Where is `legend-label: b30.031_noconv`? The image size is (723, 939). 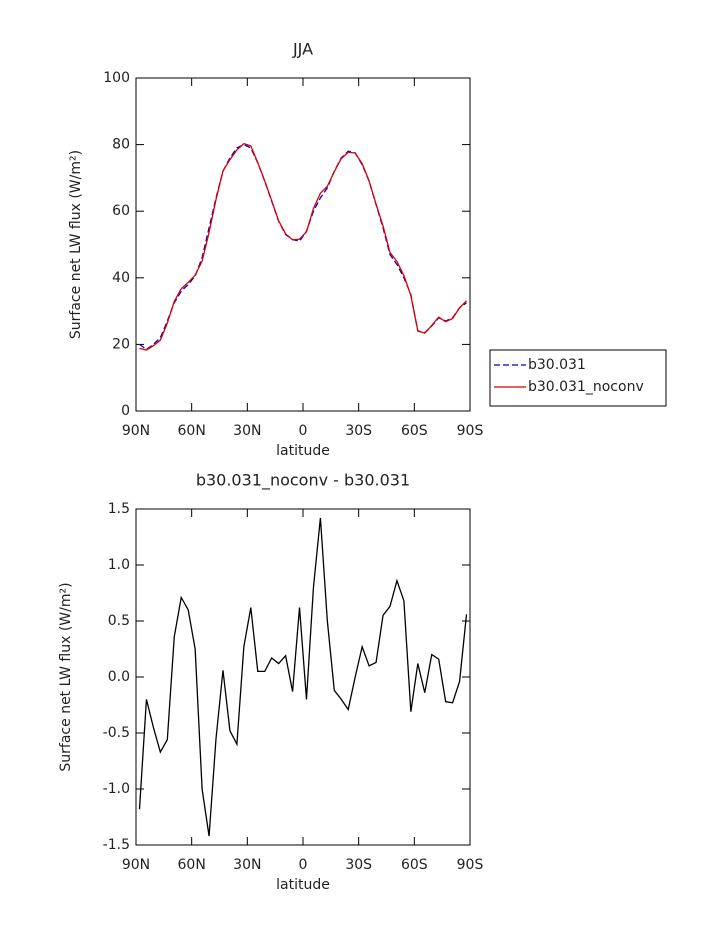
legend-label: b30.031_noconv is located at coordinates (586, 387).